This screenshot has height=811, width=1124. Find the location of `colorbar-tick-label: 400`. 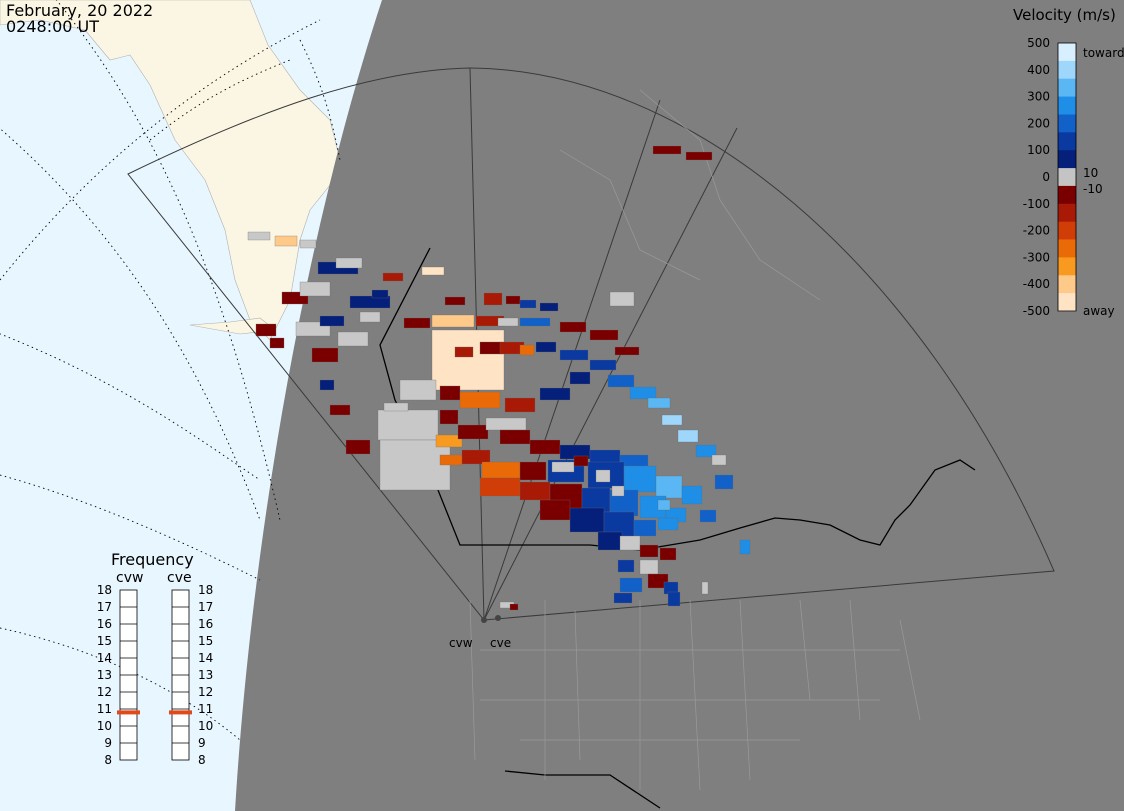

colorbar-tick-label: 400 is located at coordinates (1038, 70).